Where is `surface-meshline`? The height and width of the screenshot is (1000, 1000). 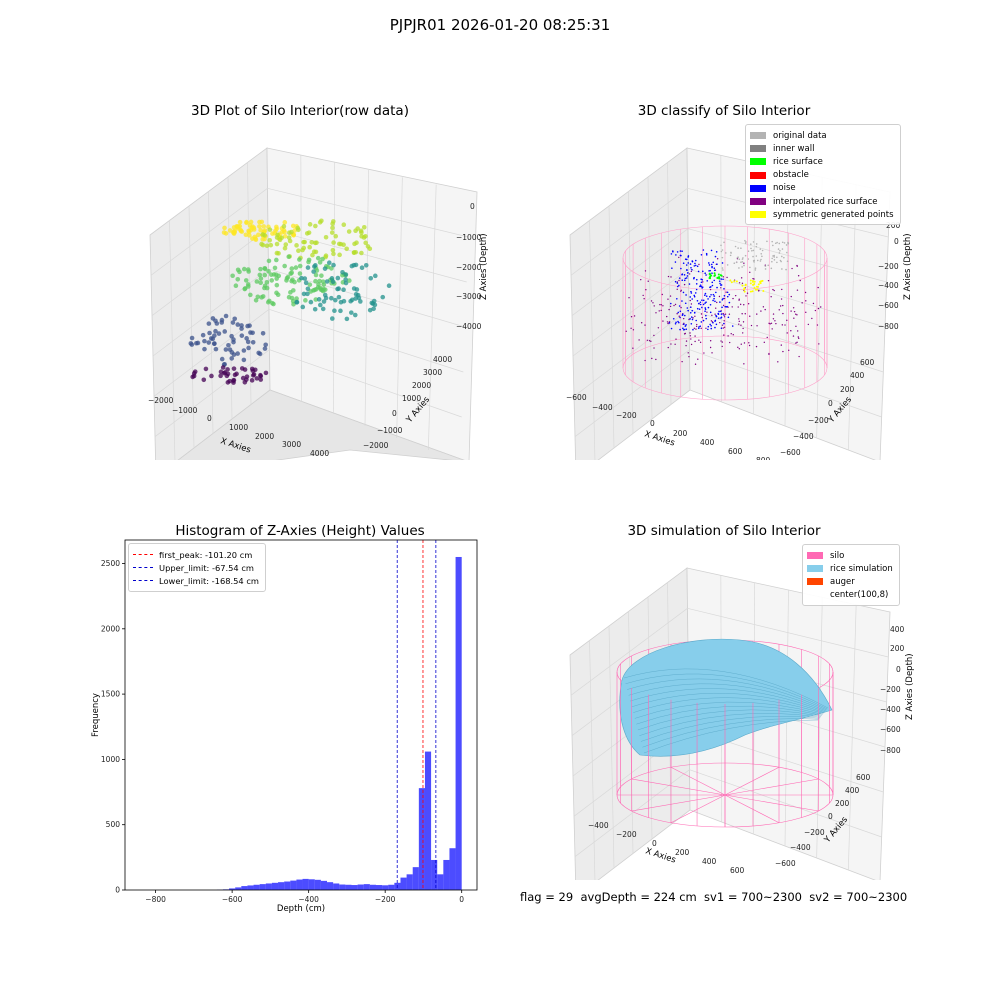 surface-meshline is located at coordinates (730, 729).